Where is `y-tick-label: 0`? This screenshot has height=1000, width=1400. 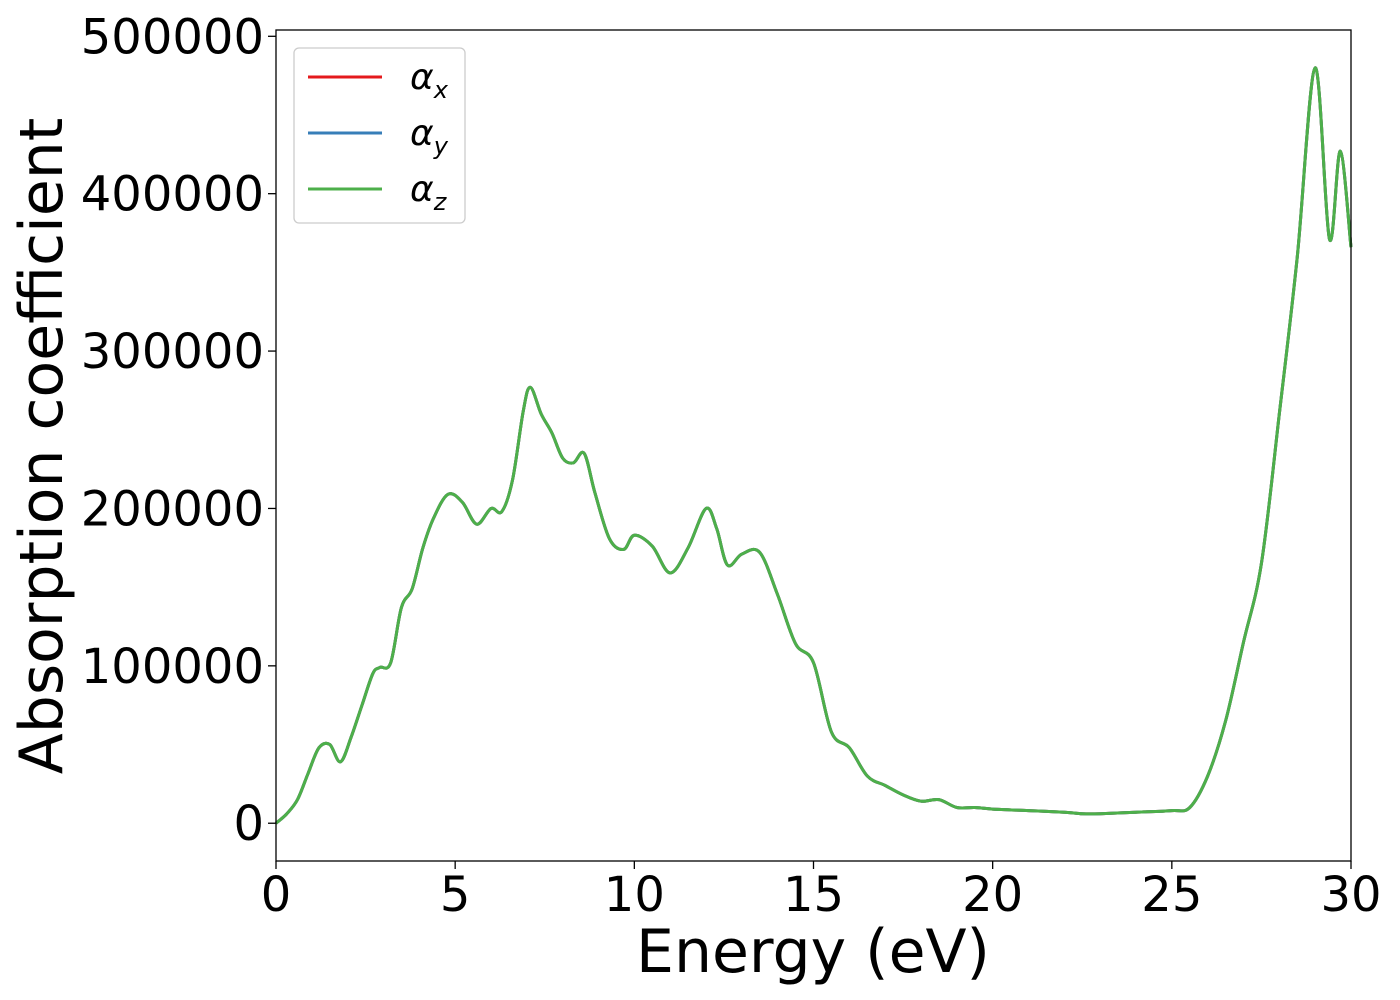
y-tick-label: 0 is located at coordinates (248, 824).